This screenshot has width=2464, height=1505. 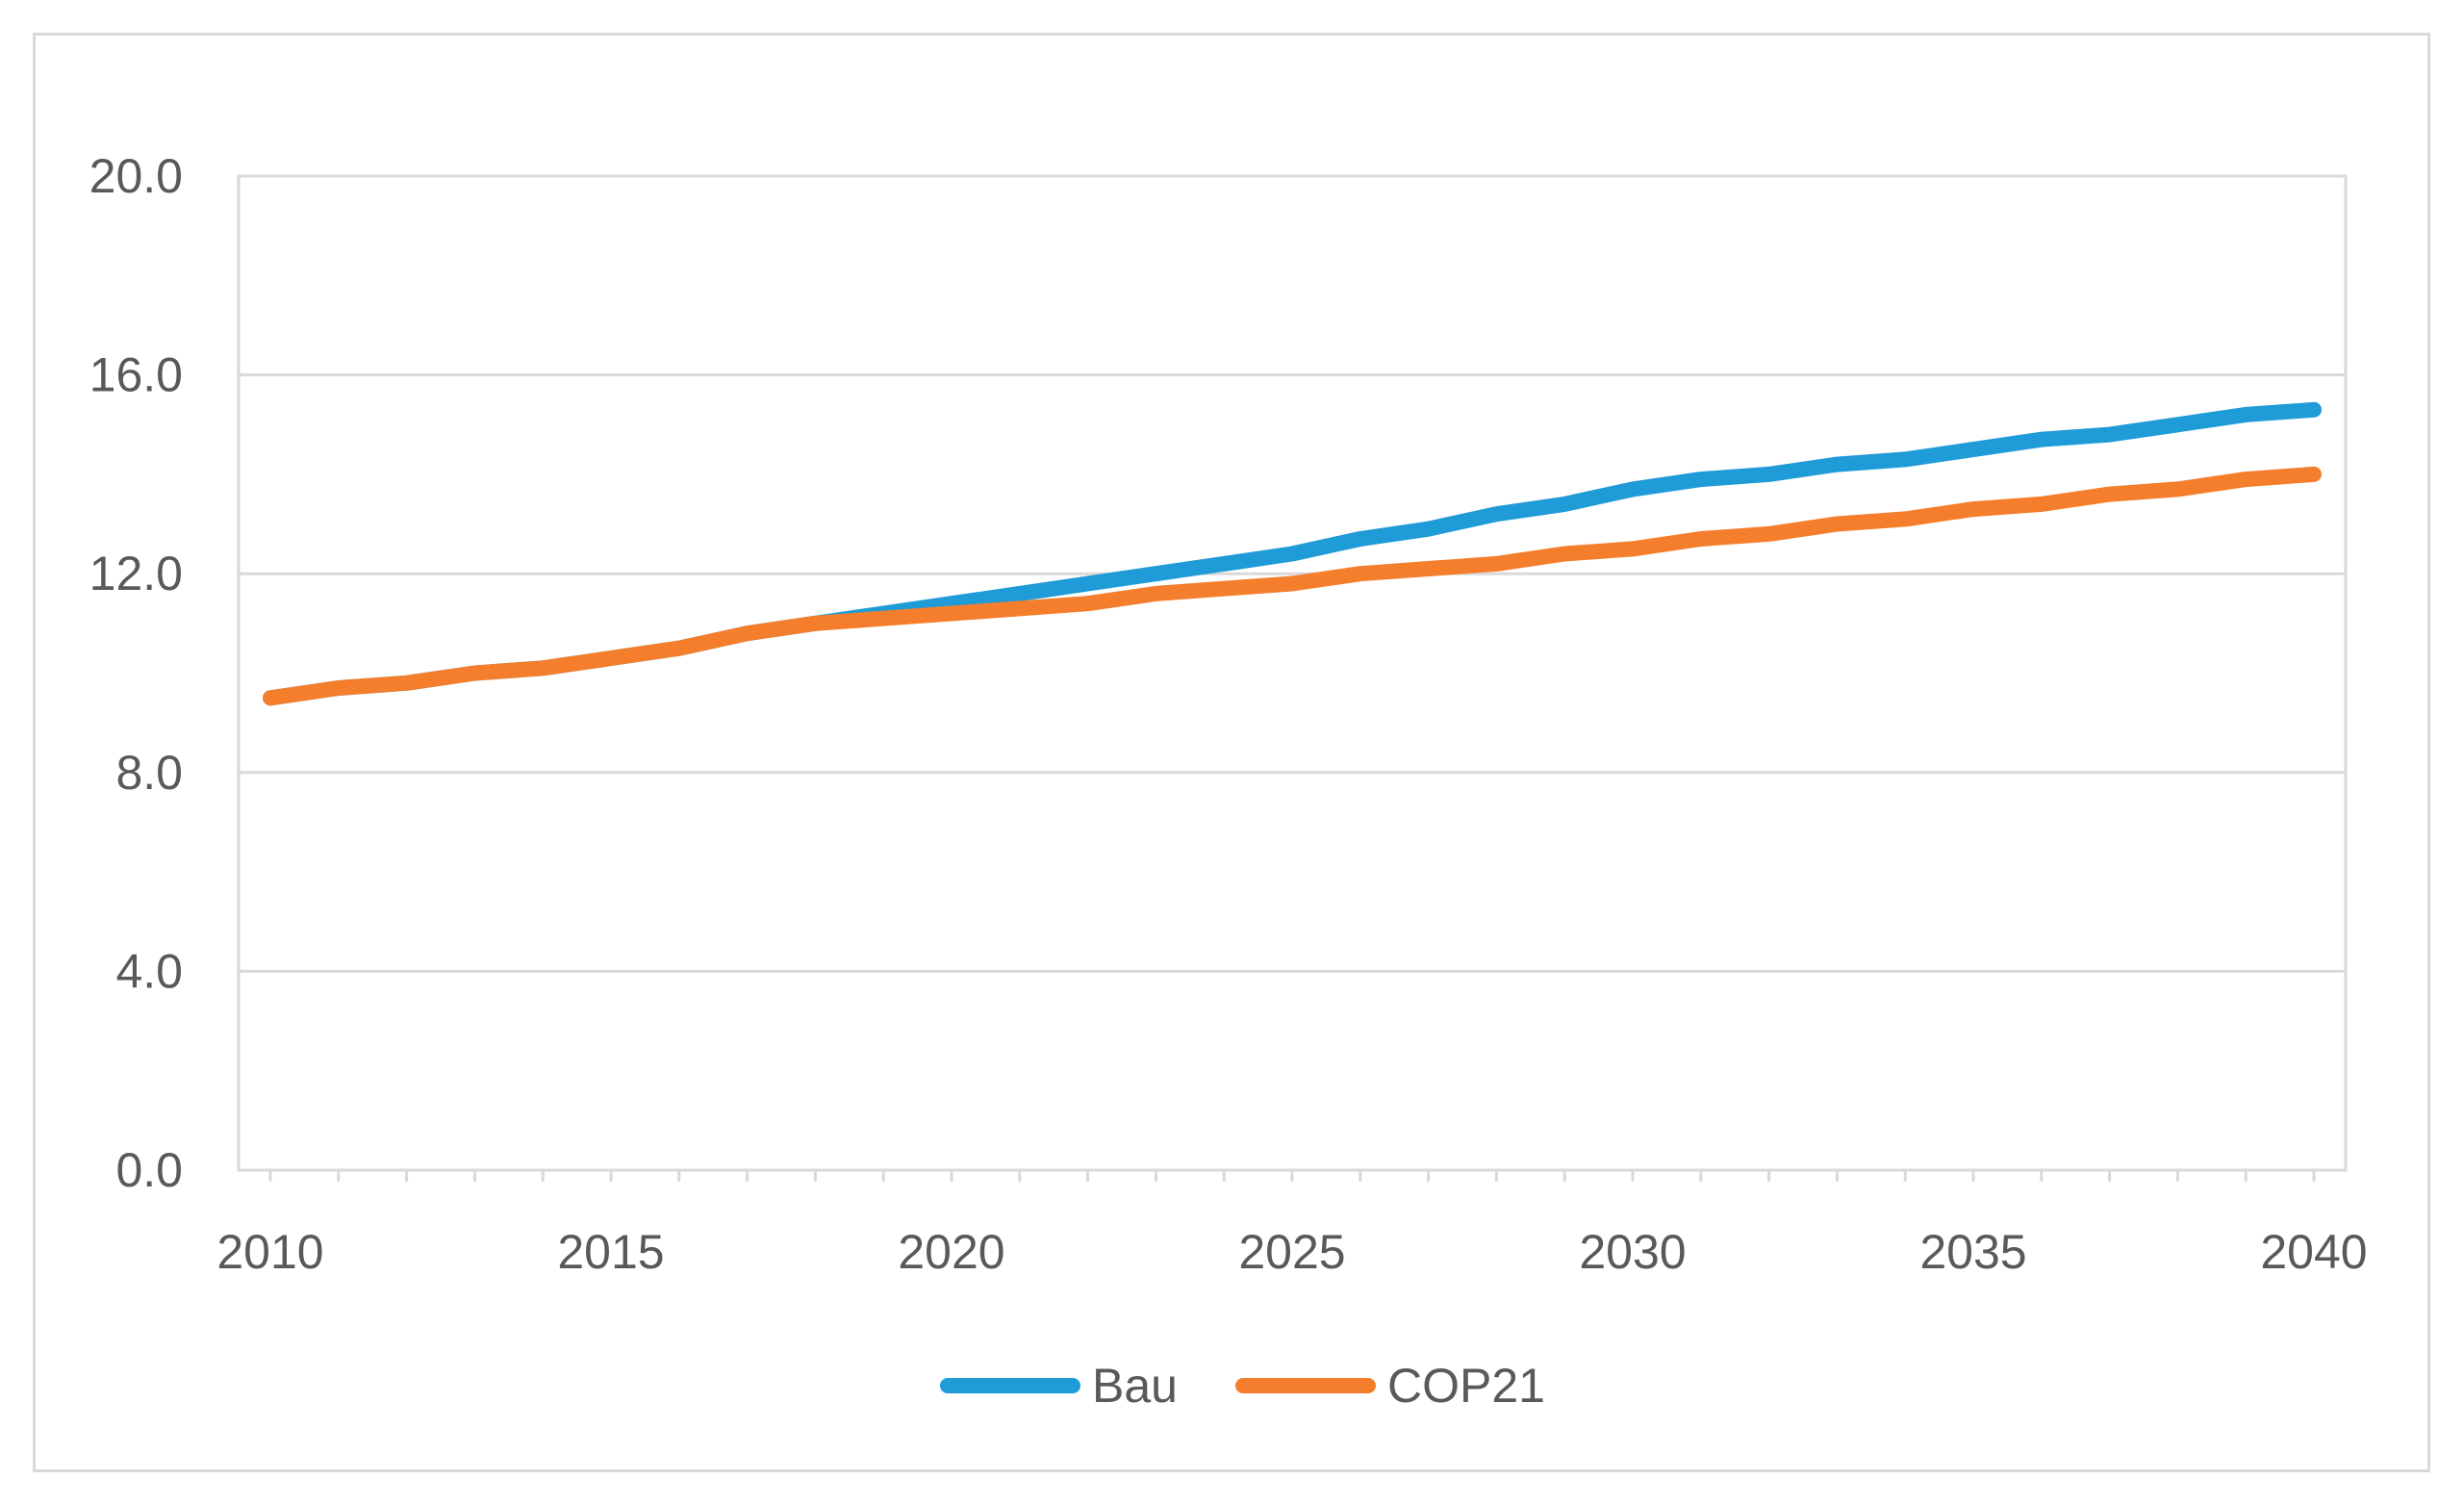 What do you see at coordinates (2314, 1252) in the screenshot?
I see `x-tick-label: 2040` at bounding box center [2314, 1252].